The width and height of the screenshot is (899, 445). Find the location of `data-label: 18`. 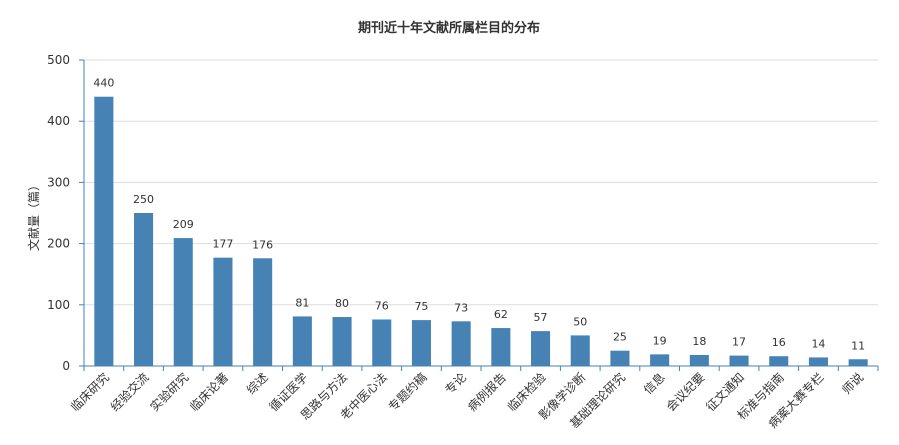

data-label: 18 is located at coordinates (699, 341).